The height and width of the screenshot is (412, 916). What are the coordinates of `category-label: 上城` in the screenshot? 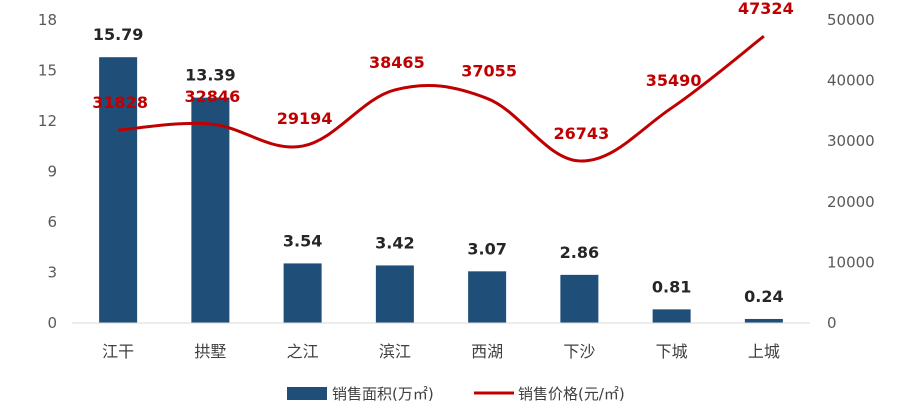 It's located at (764, 351).